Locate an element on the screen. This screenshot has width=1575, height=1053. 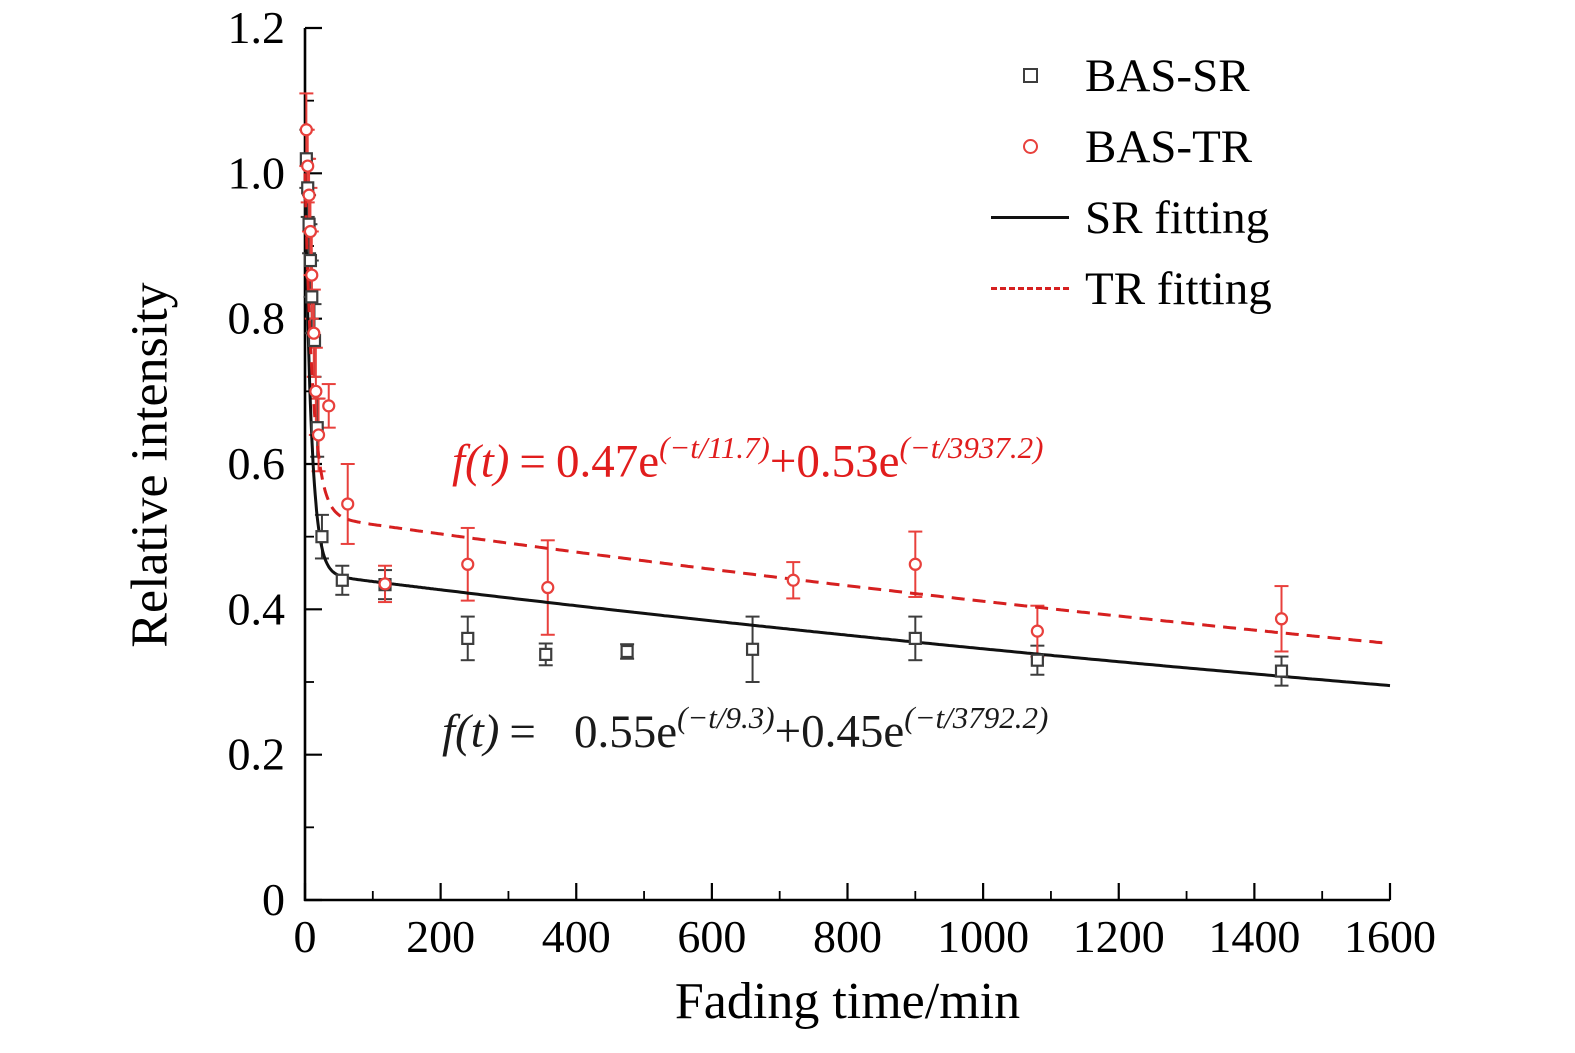
legend-label-sr-fitting: SR fitting is located at coordinates (1177, 217).